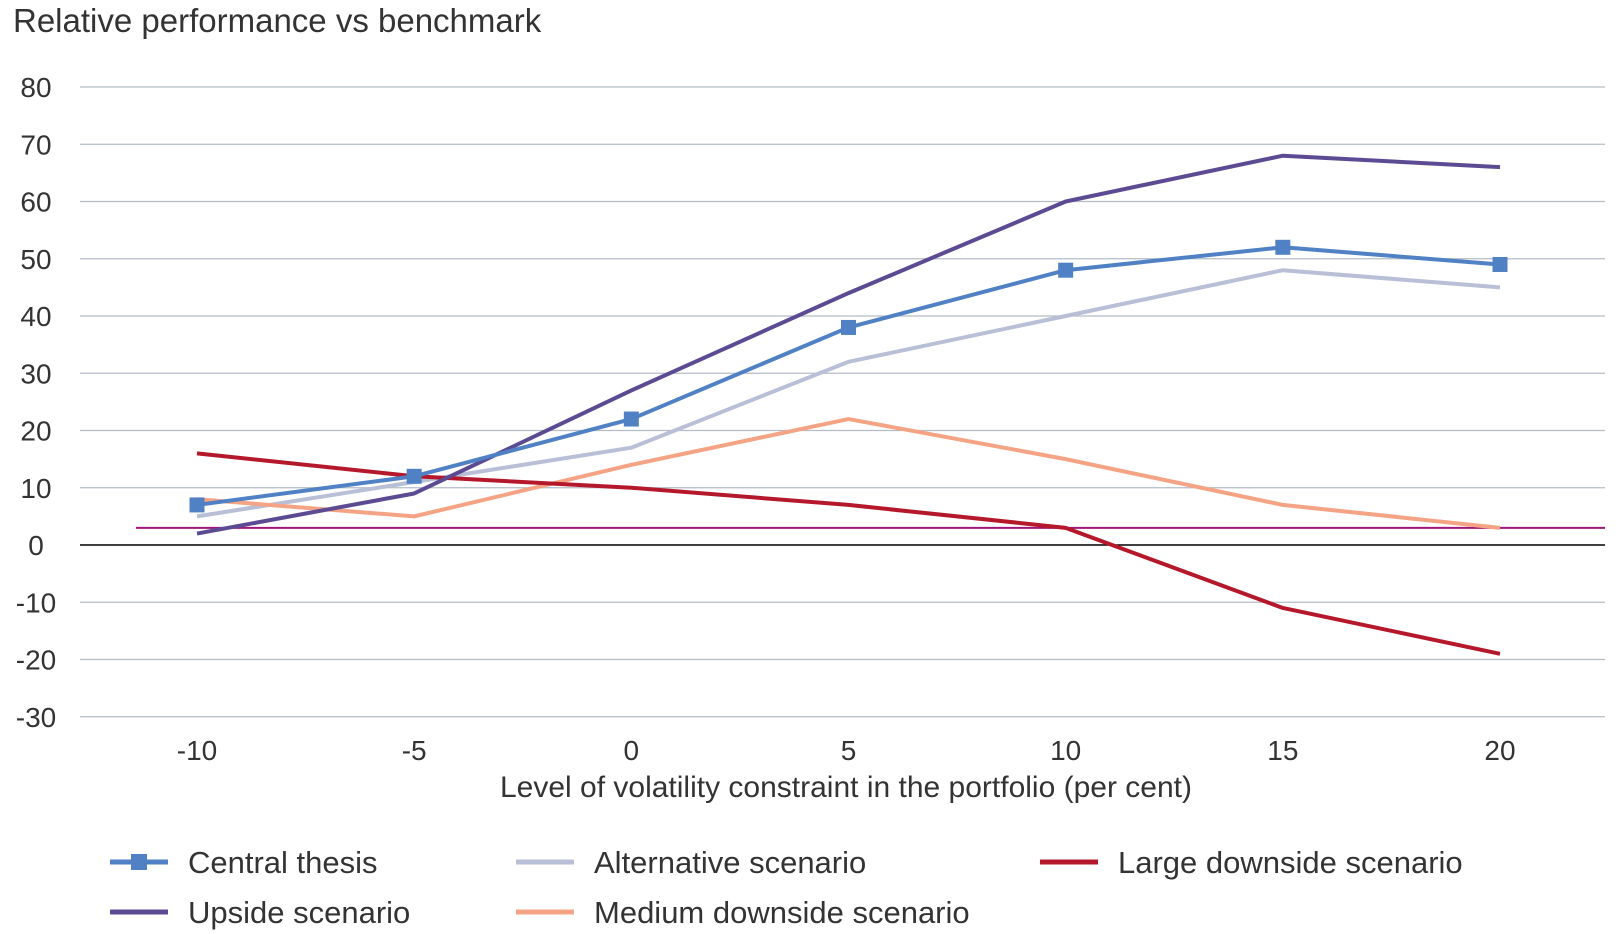 The height and width of the screenshot is (934, 1620). Describe the element at coordinates (1290, 862) in the screenshot. I see `legend-label: Large downside scenario` at that location.